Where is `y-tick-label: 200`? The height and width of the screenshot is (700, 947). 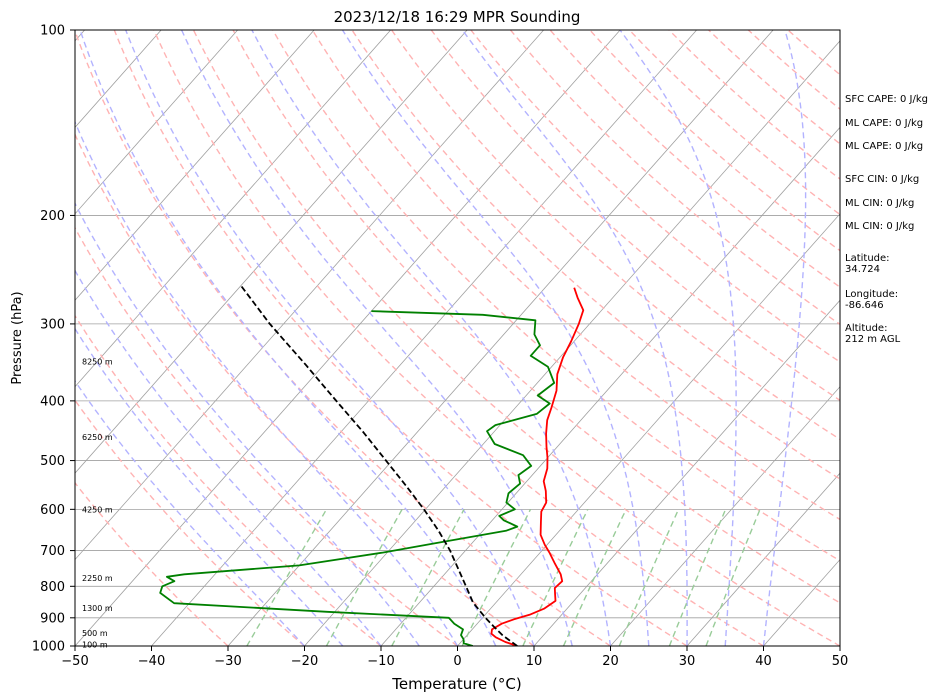 y-tick-label: 200 is located at coordinates (52, 216).